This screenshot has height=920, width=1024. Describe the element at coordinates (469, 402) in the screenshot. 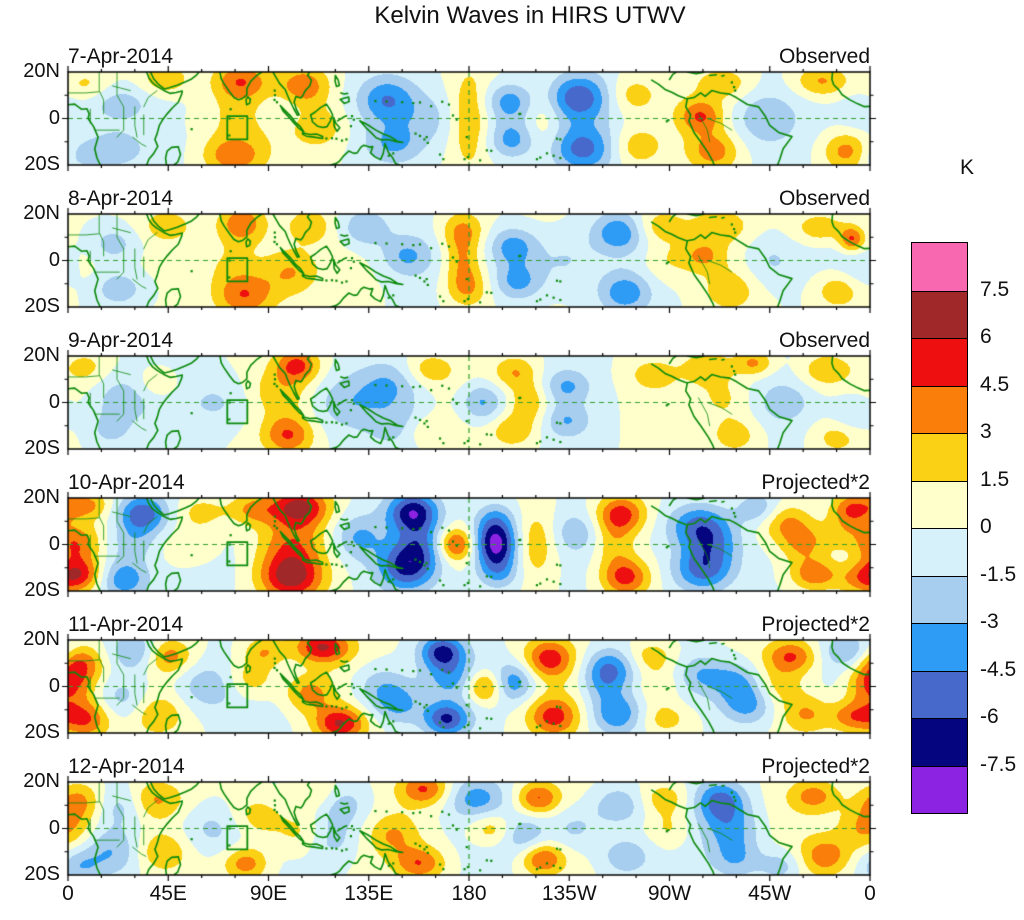

I see `map-canvas-9-Apr-2014` at that location.